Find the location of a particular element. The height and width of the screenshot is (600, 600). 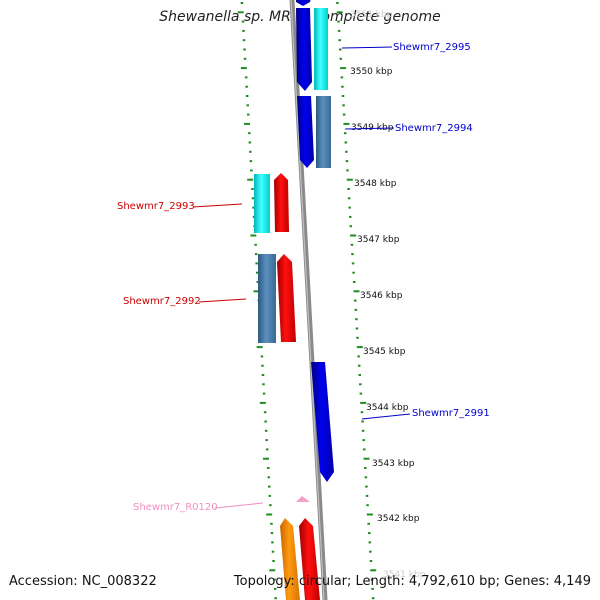

tick-label: 3550 kbp is located at coordinates (371, 72).